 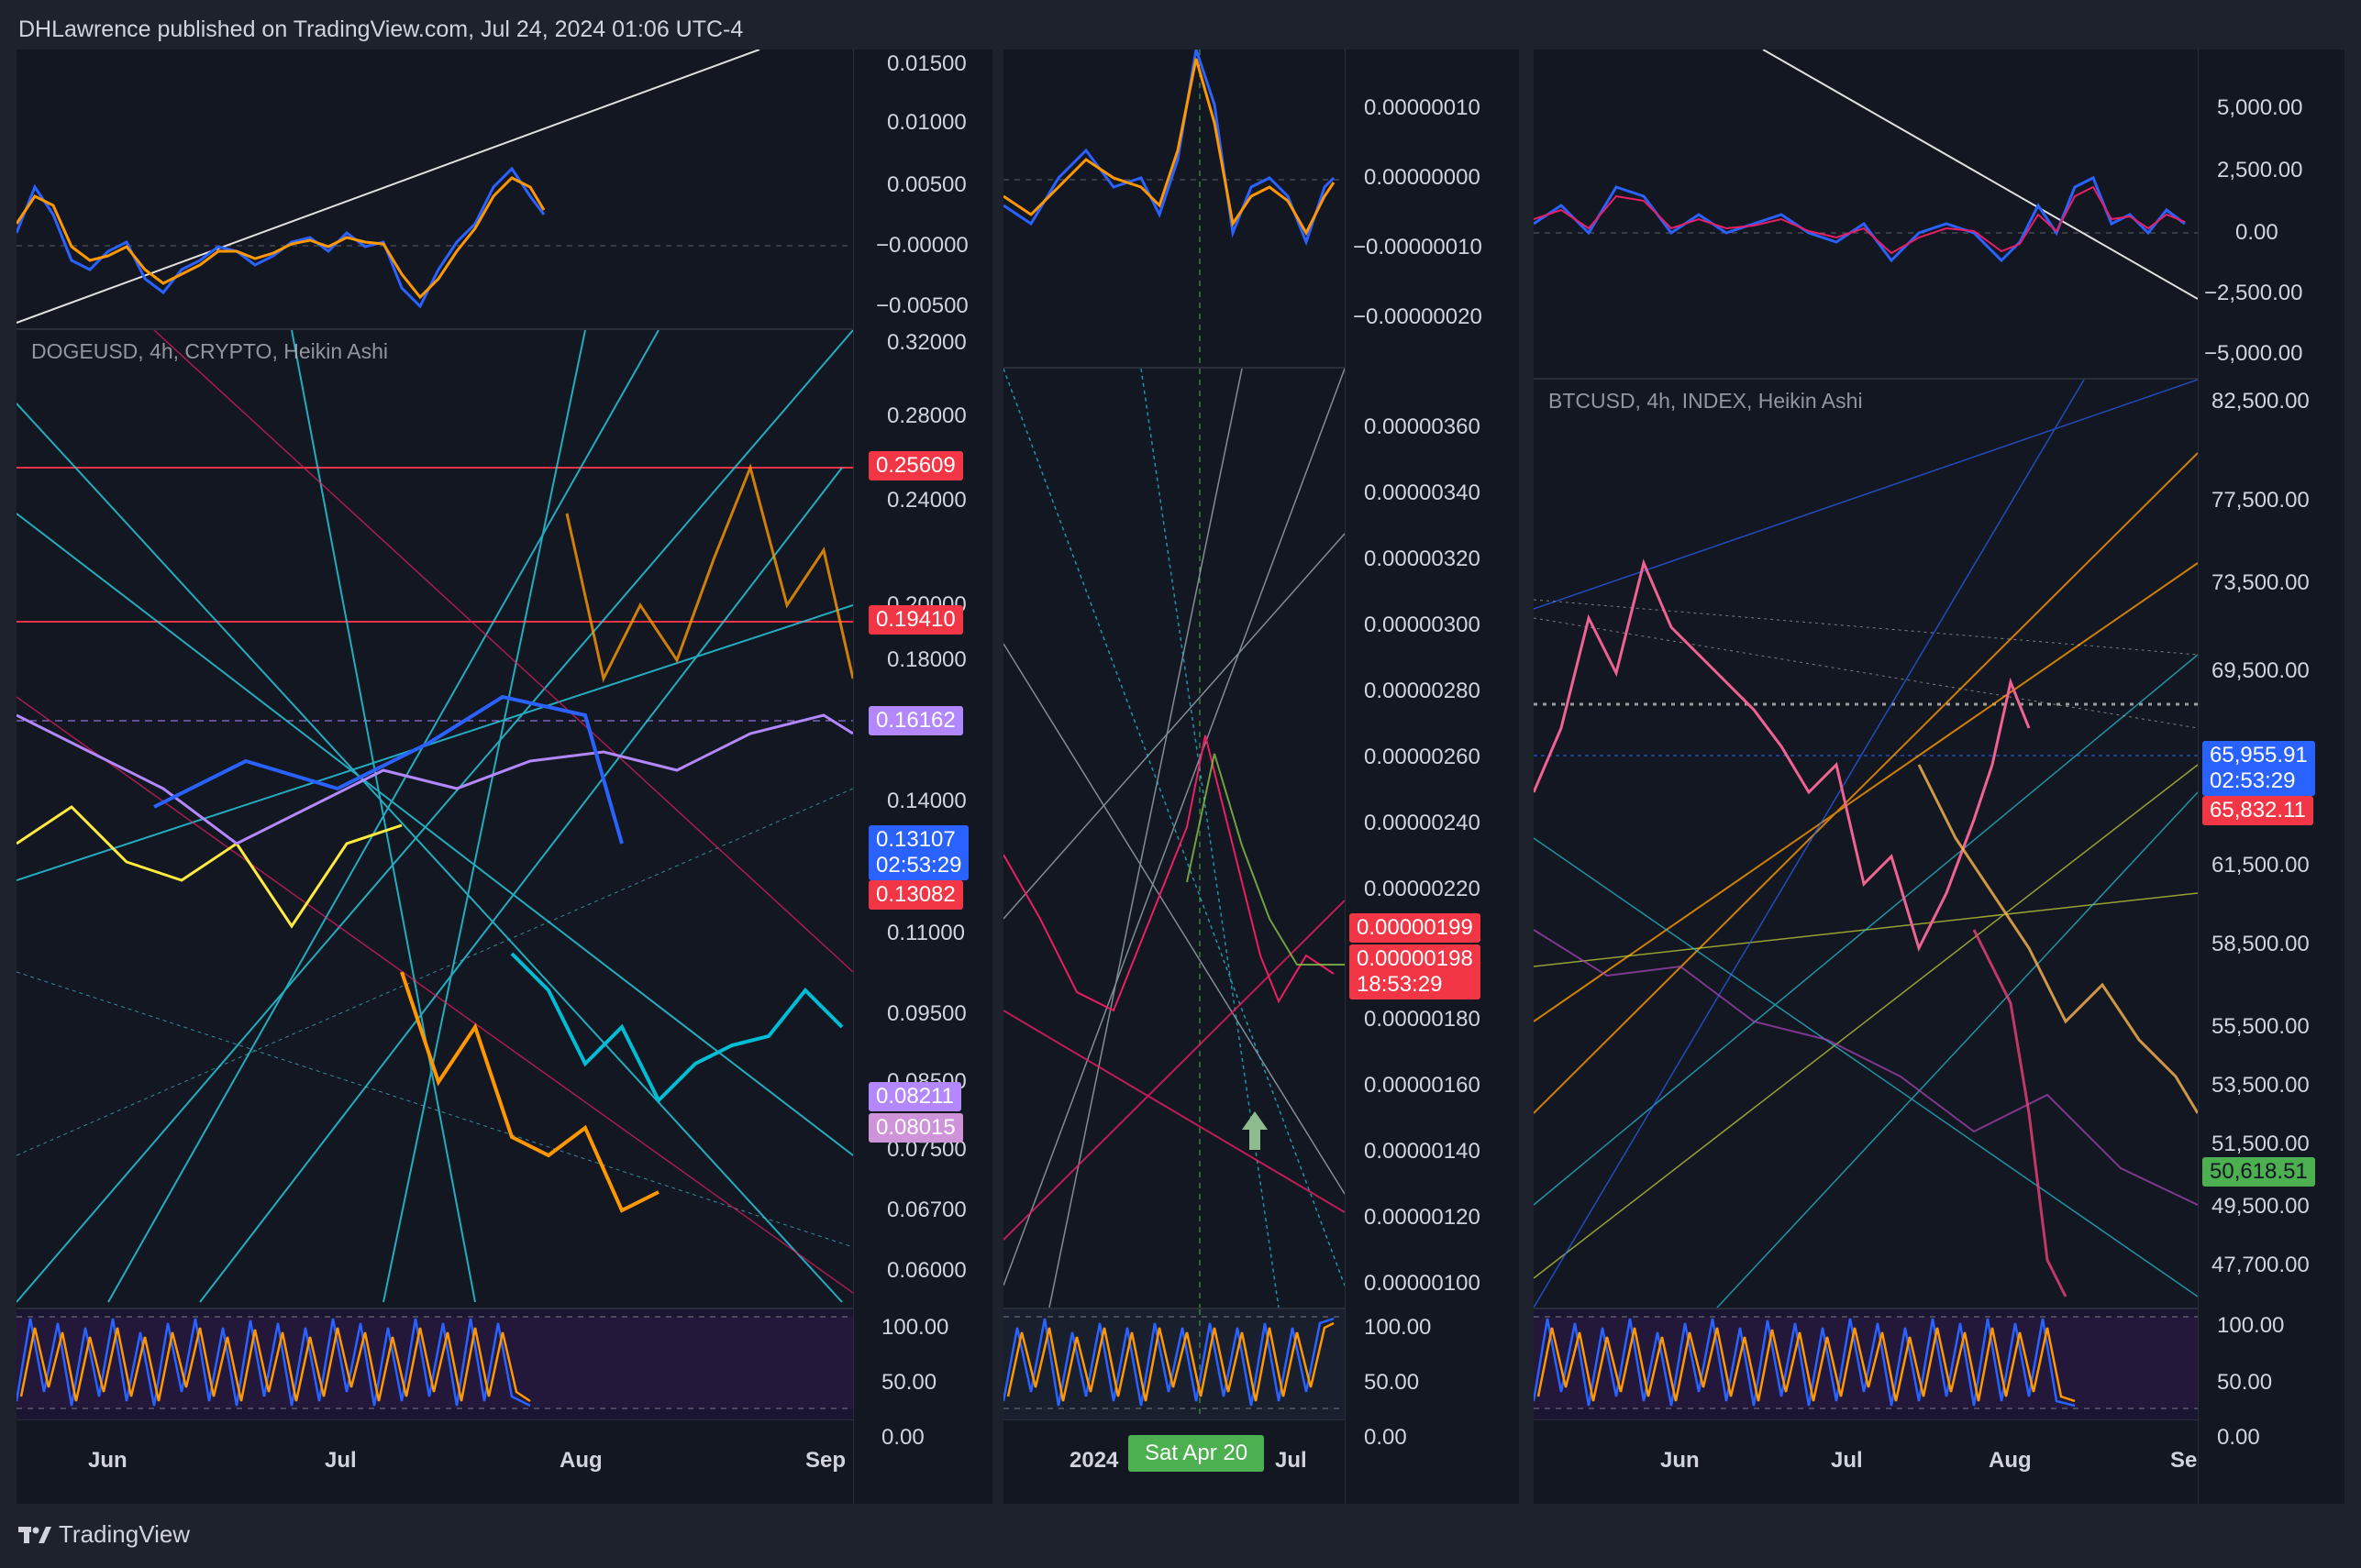 What do you see at coordinates (1422, 823) in the screenshot?
I see `axis-tick: 0.00000240` at bounding box center [1422, 823].